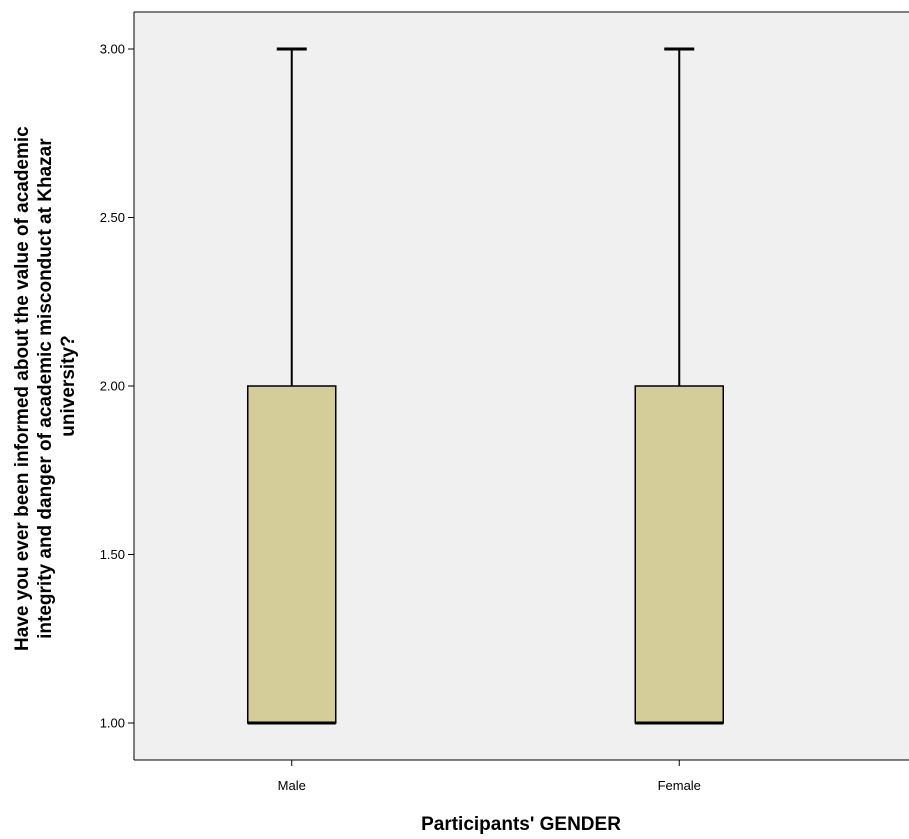 The width and height of the screenshot is (909, 839). I want to click on y-tick-label: 2.00, so click(112, 386).